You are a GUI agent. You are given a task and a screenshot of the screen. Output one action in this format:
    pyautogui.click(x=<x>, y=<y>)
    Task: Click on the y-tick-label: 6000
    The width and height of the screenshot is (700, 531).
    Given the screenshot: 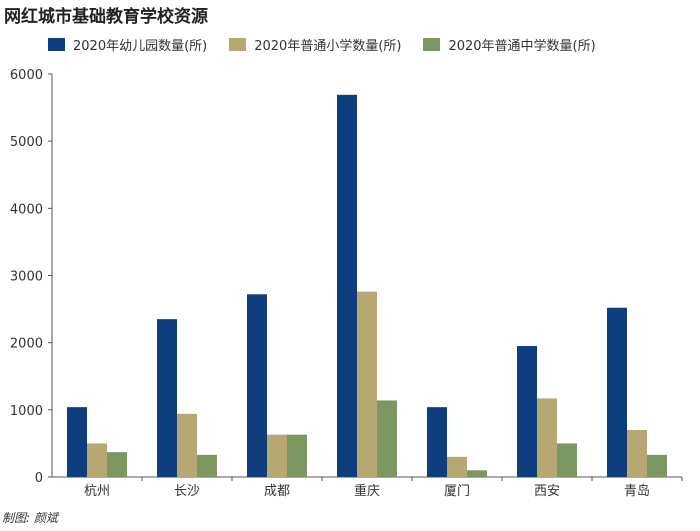 What is the action you would take?
    pyautogui.click(x=26, y=75)
    